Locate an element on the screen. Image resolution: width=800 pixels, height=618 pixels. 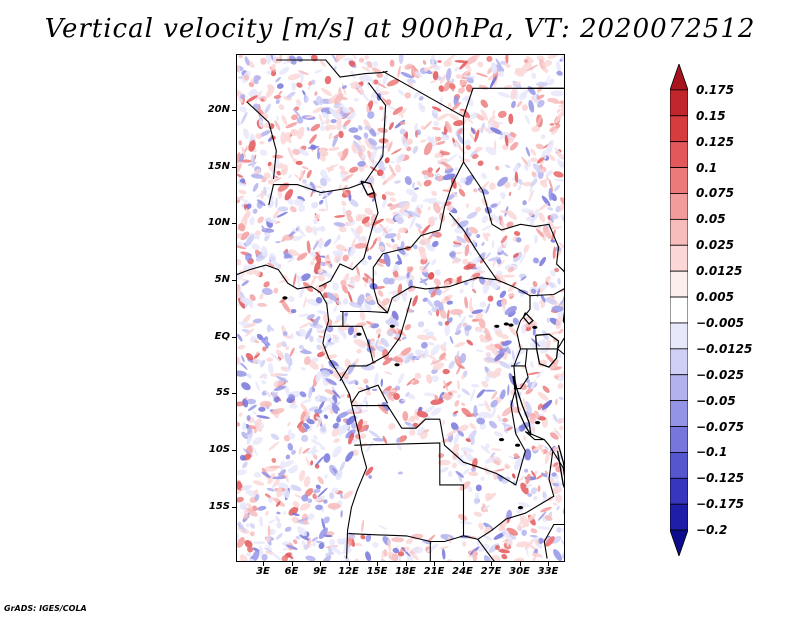
lat-label: 5S is located at coordinates (222, 393).